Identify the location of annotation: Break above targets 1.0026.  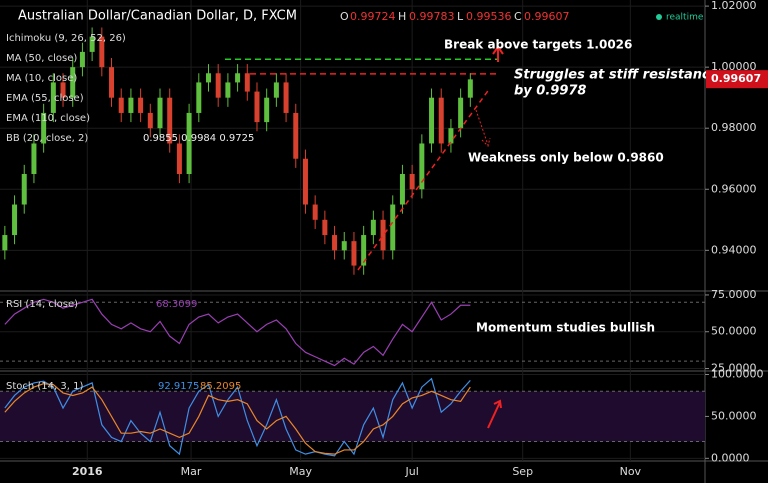
(538, 45).